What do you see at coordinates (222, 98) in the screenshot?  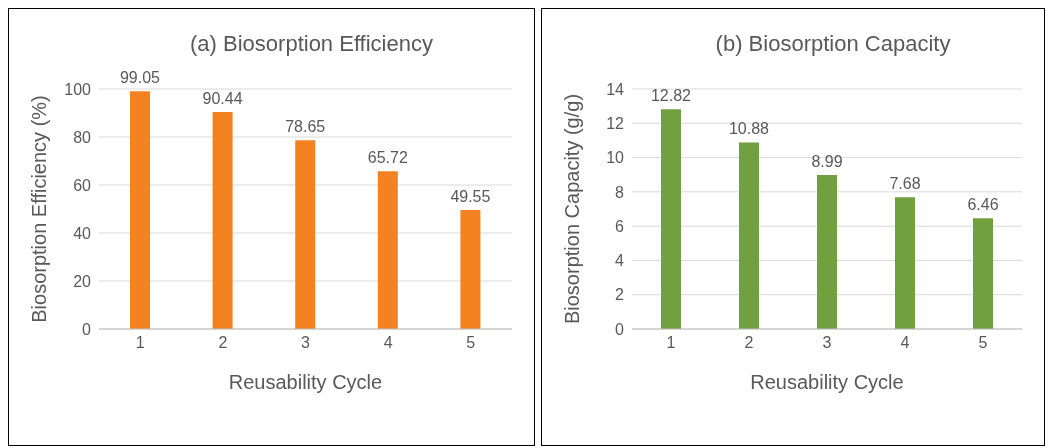 I see `data-label: 90.44` at bounding box center [222, 98].